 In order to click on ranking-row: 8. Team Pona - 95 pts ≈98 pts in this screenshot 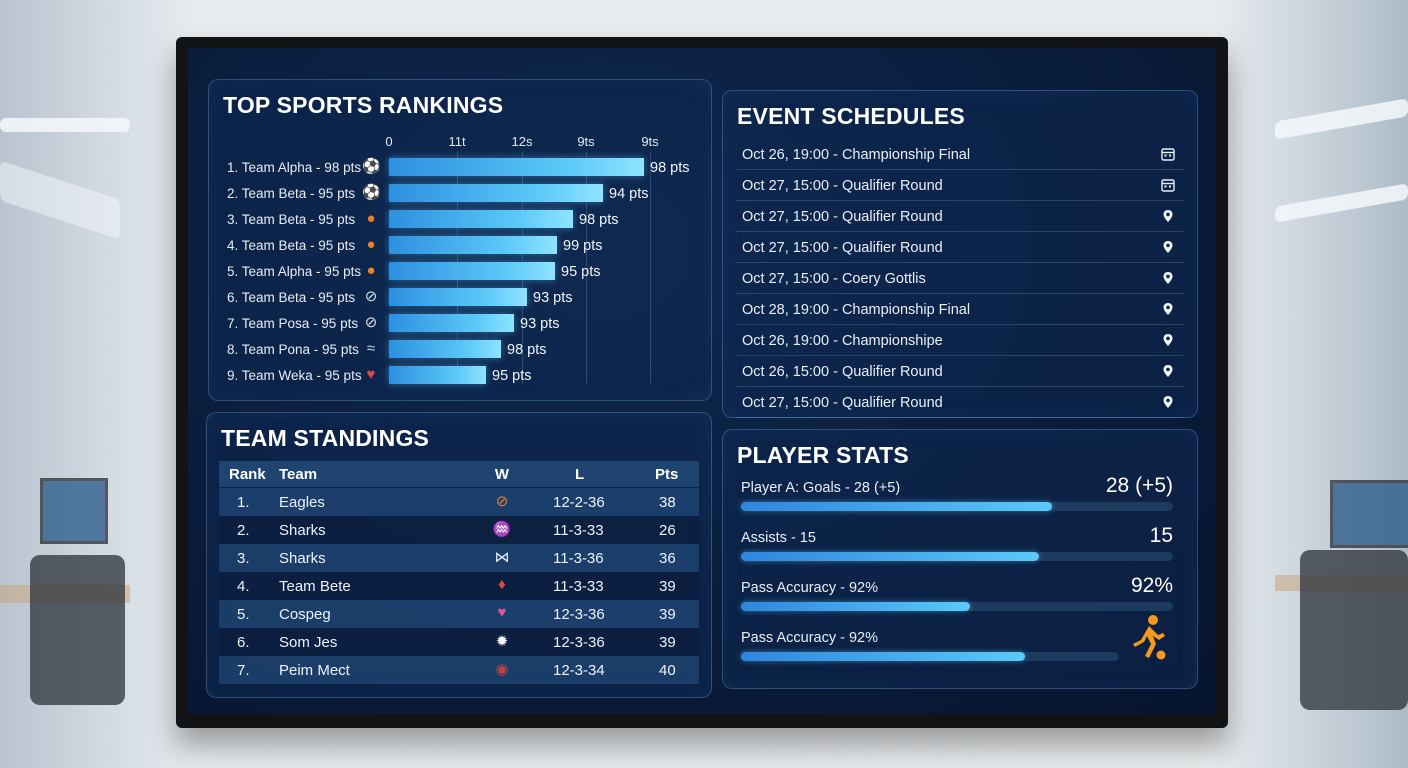, I will do `click(454, 350)`.